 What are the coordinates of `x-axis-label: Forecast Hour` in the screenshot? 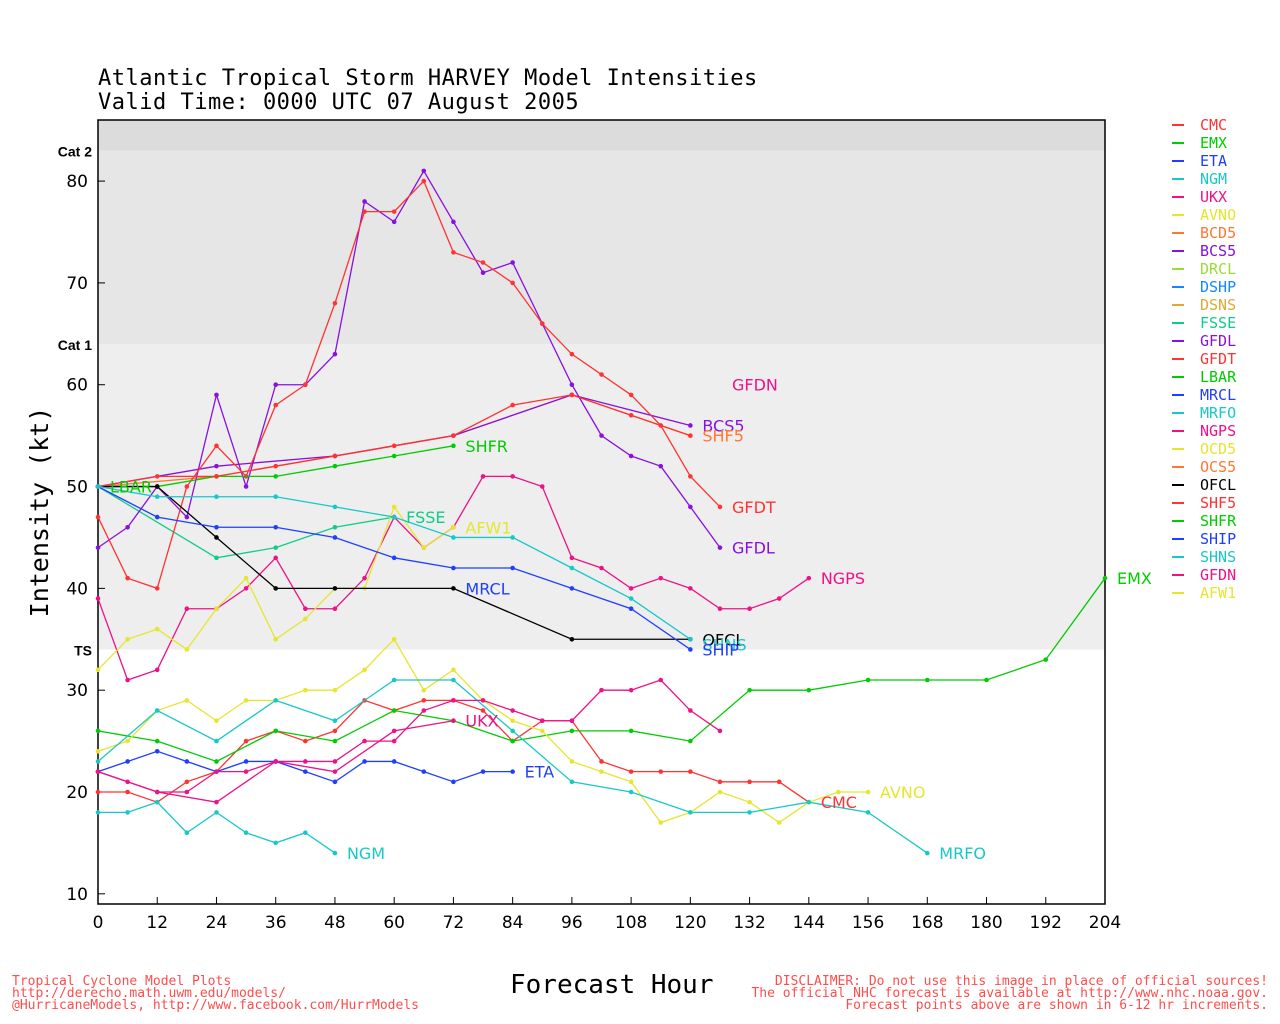 It's located at (612, 985).